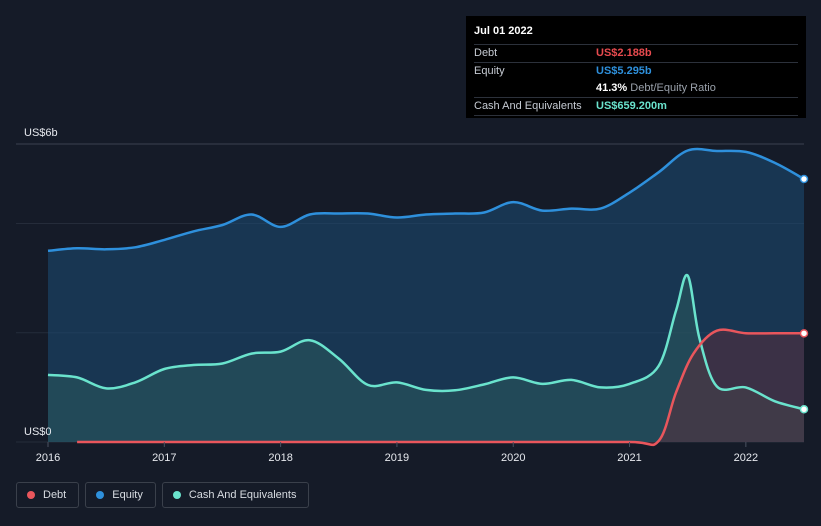 The width and height of the screenshot is (821, 526). I want to click on legend-dot-debt, so click(31, 495).